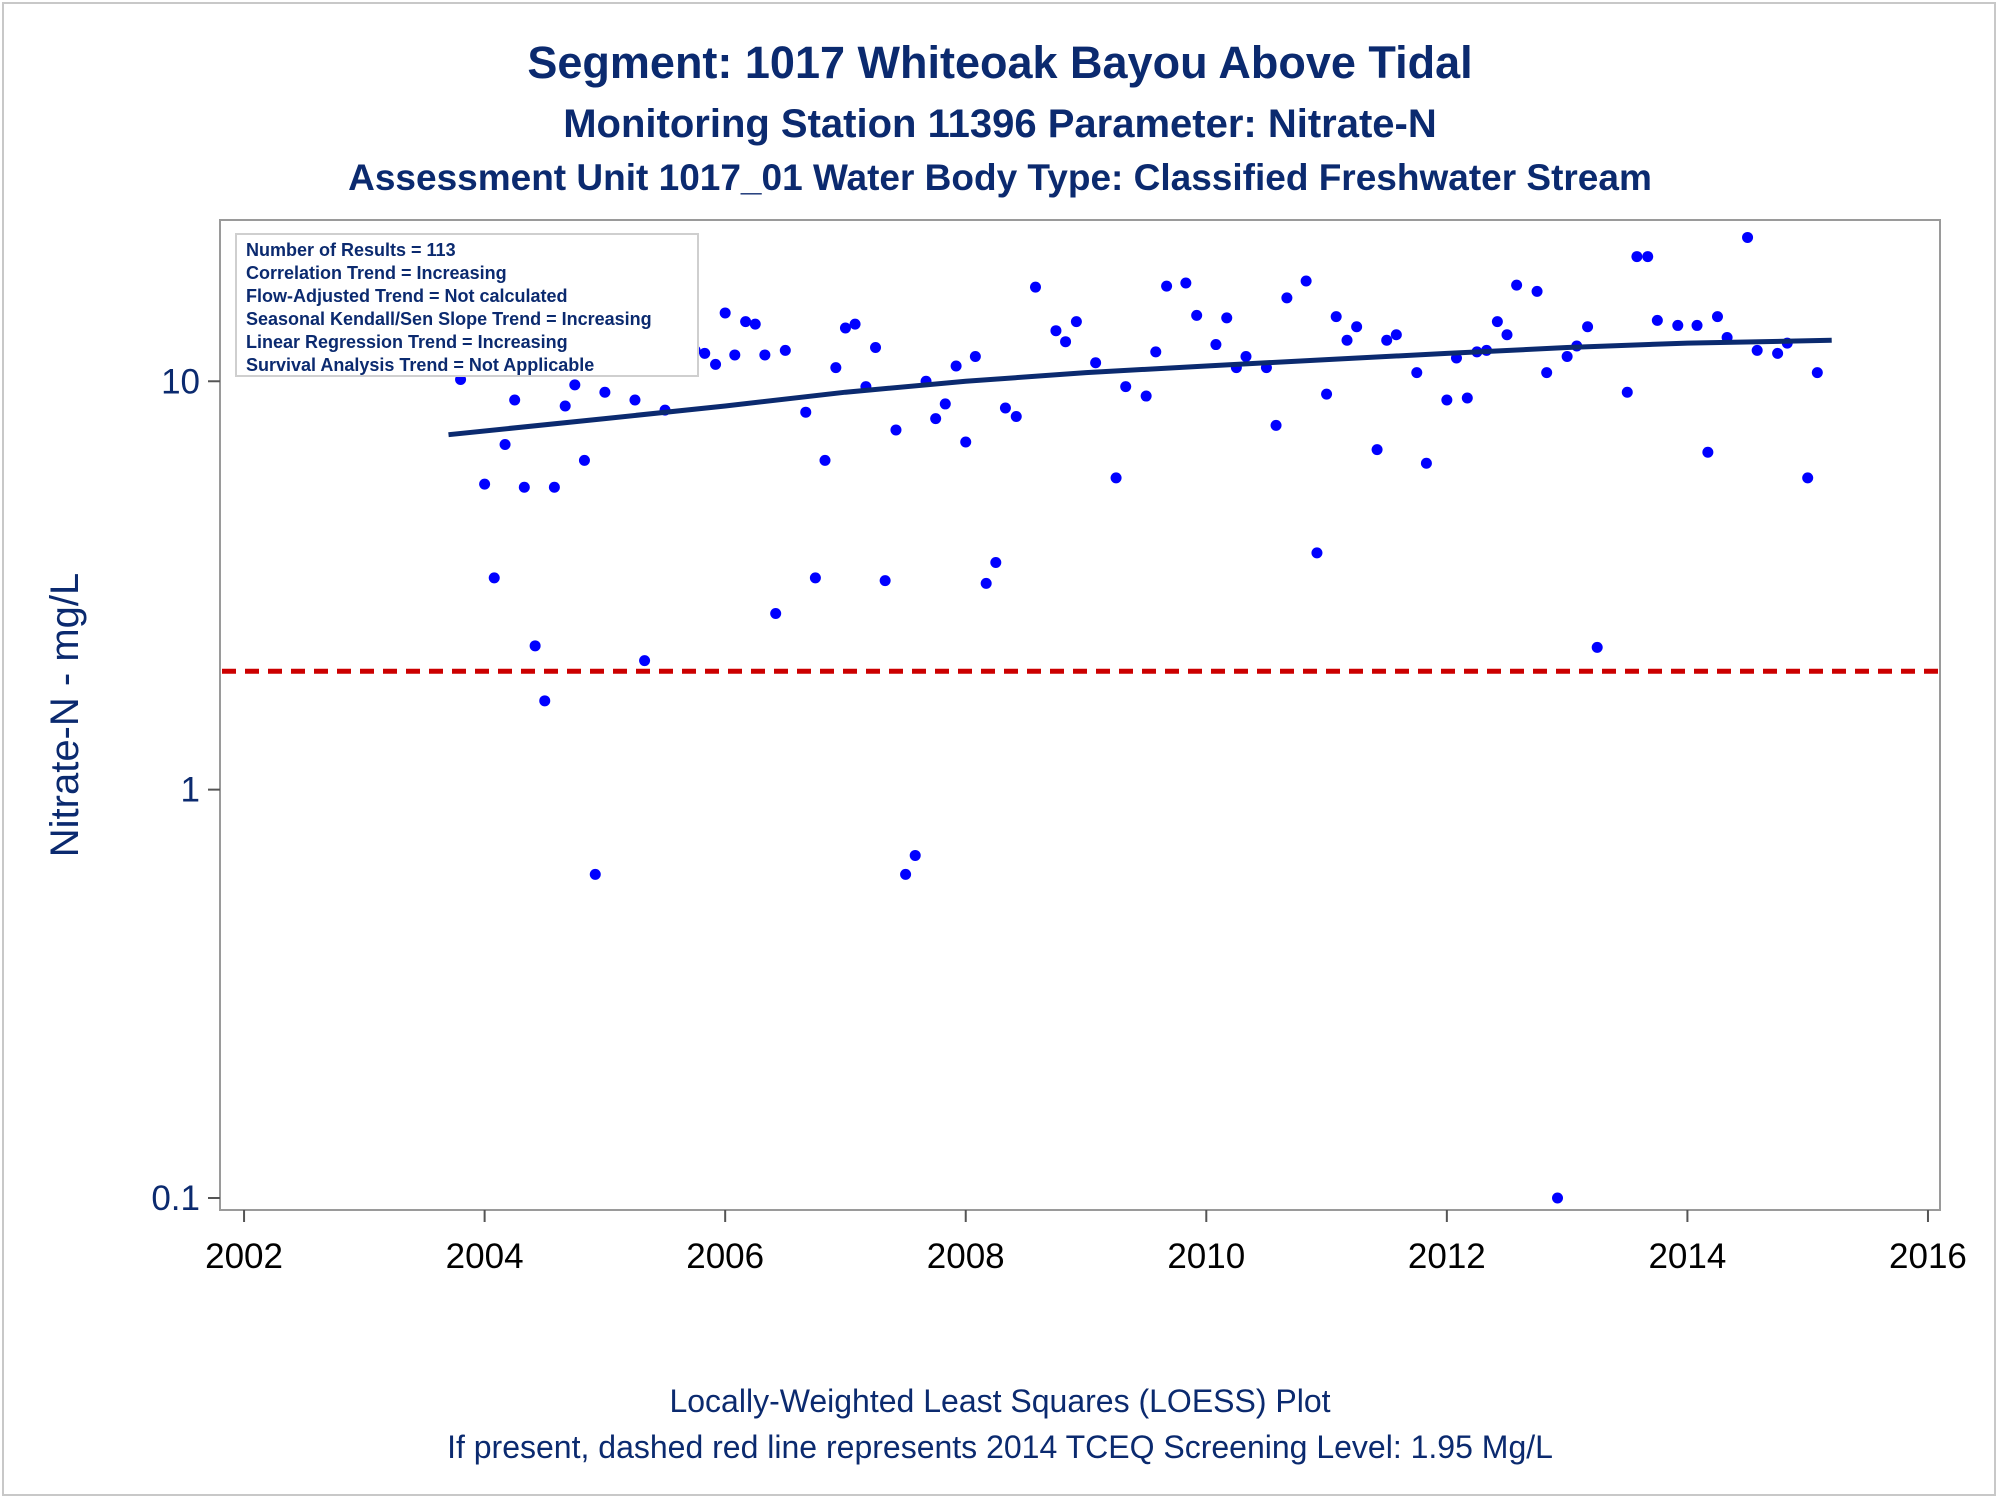 The image size is (2000, 1500). Describe the element at coordinates (180, 381) in the screenshot. I see `y-tick-label: 10` at that location.